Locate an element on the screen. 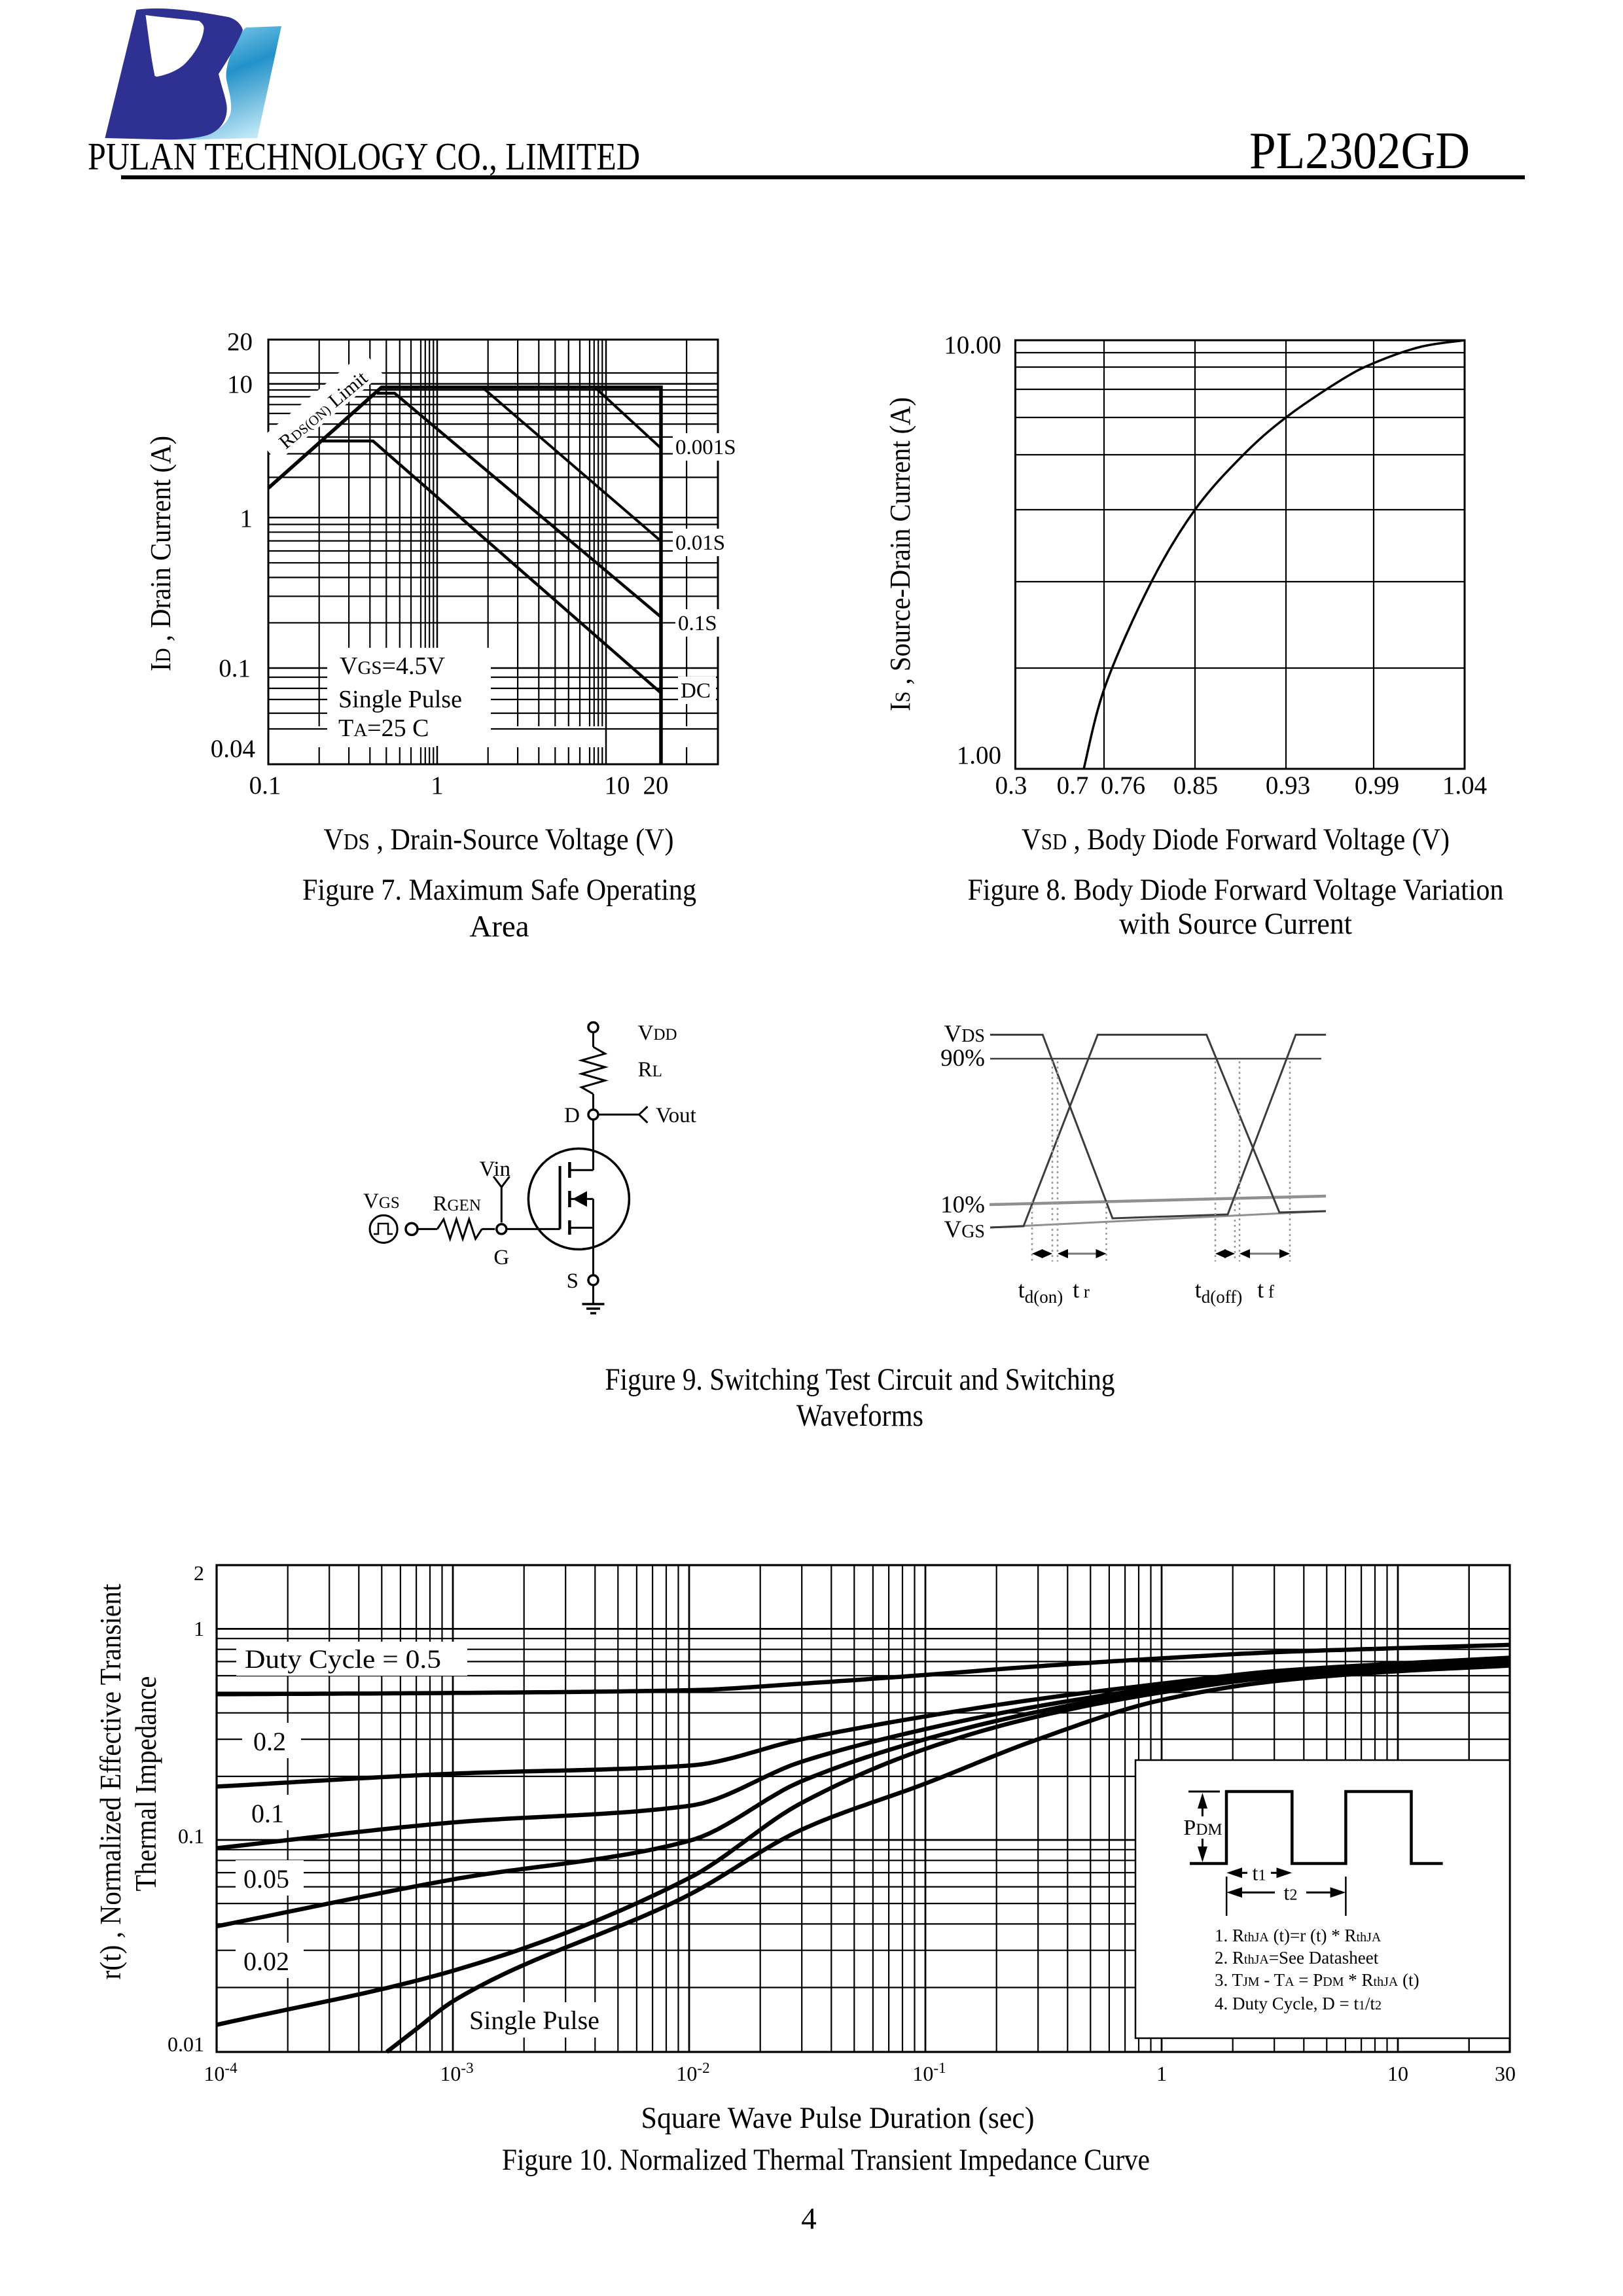 The image size is (1623, 2296). svg-text: 0.1S is located at coordinates (698, 623).